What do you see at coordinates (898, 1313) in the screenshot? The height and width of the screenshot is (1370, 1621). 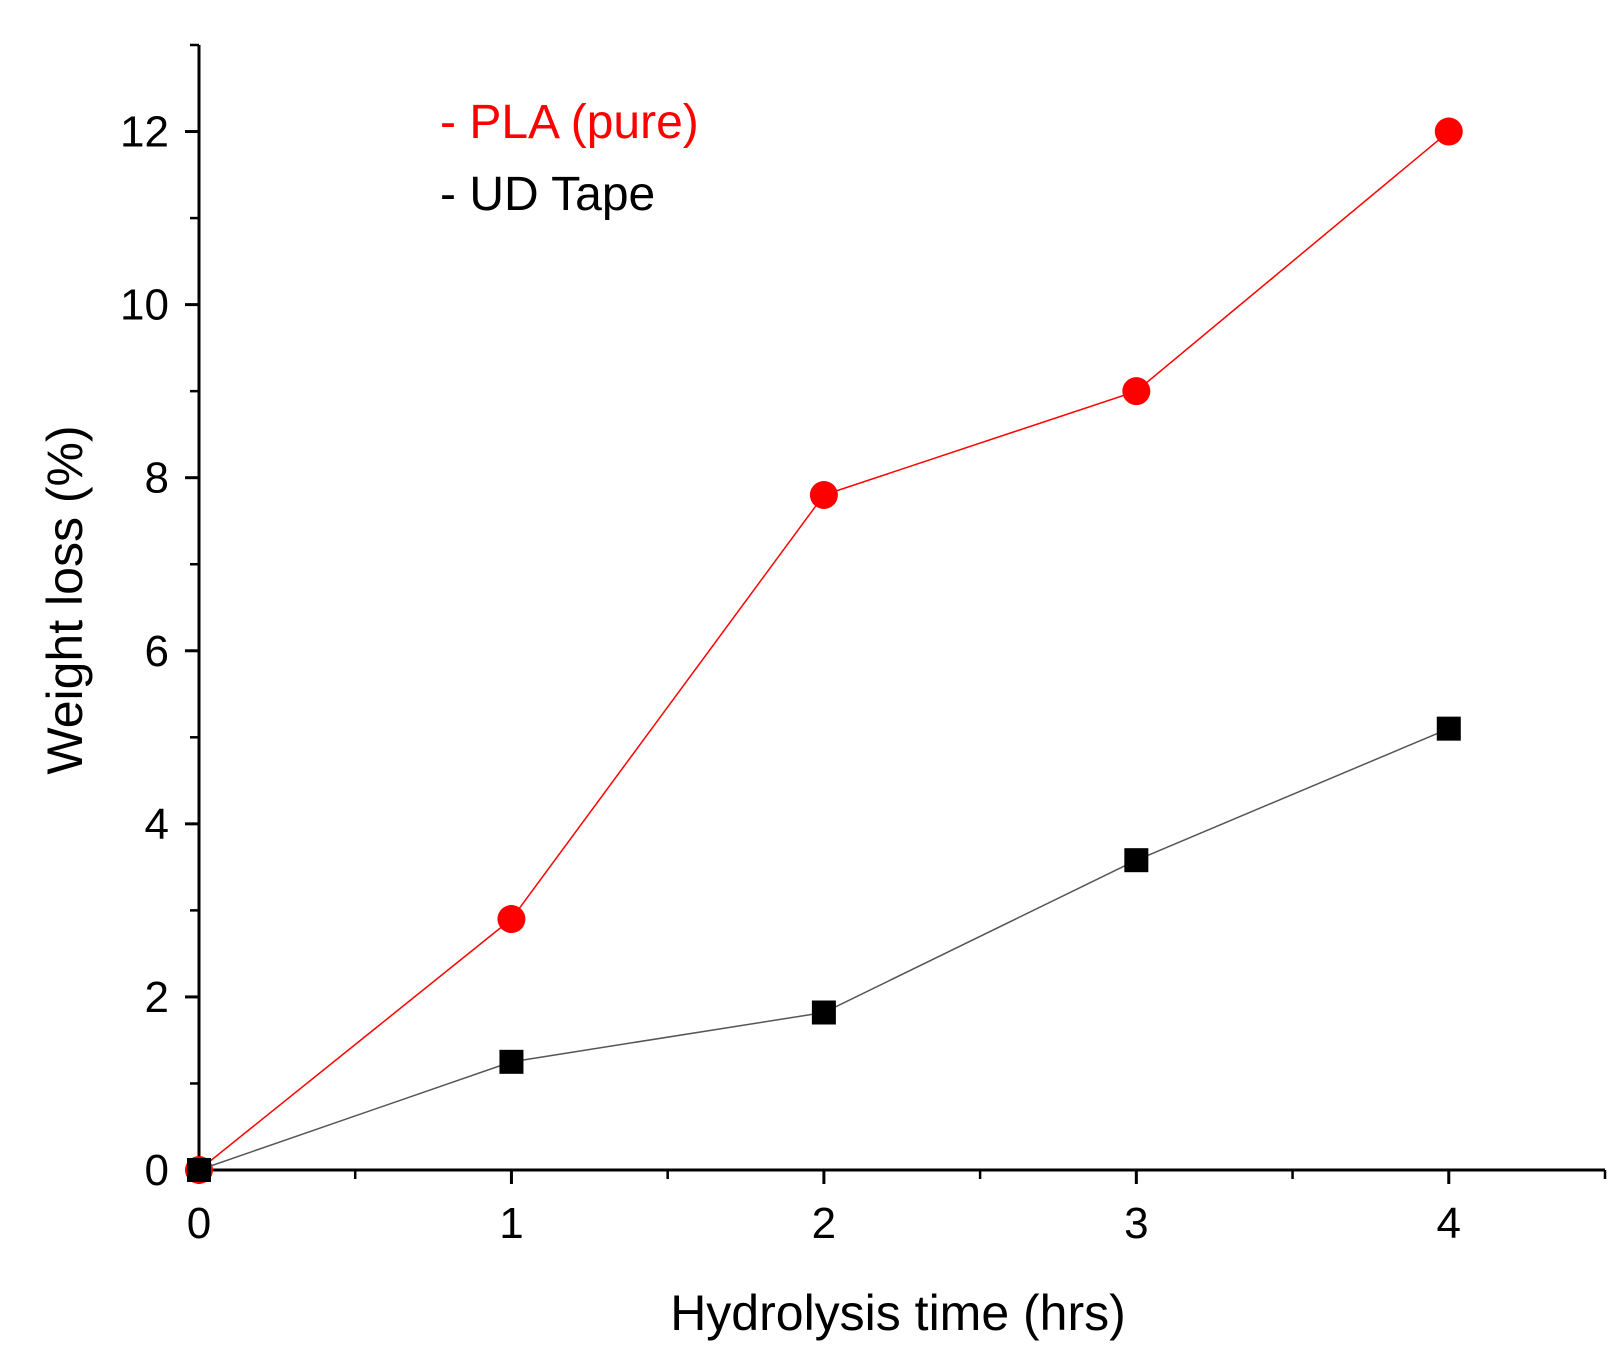 I see `x-axis-title: Hydrolysis time (hrs)` at bounding box center [898, 1313].